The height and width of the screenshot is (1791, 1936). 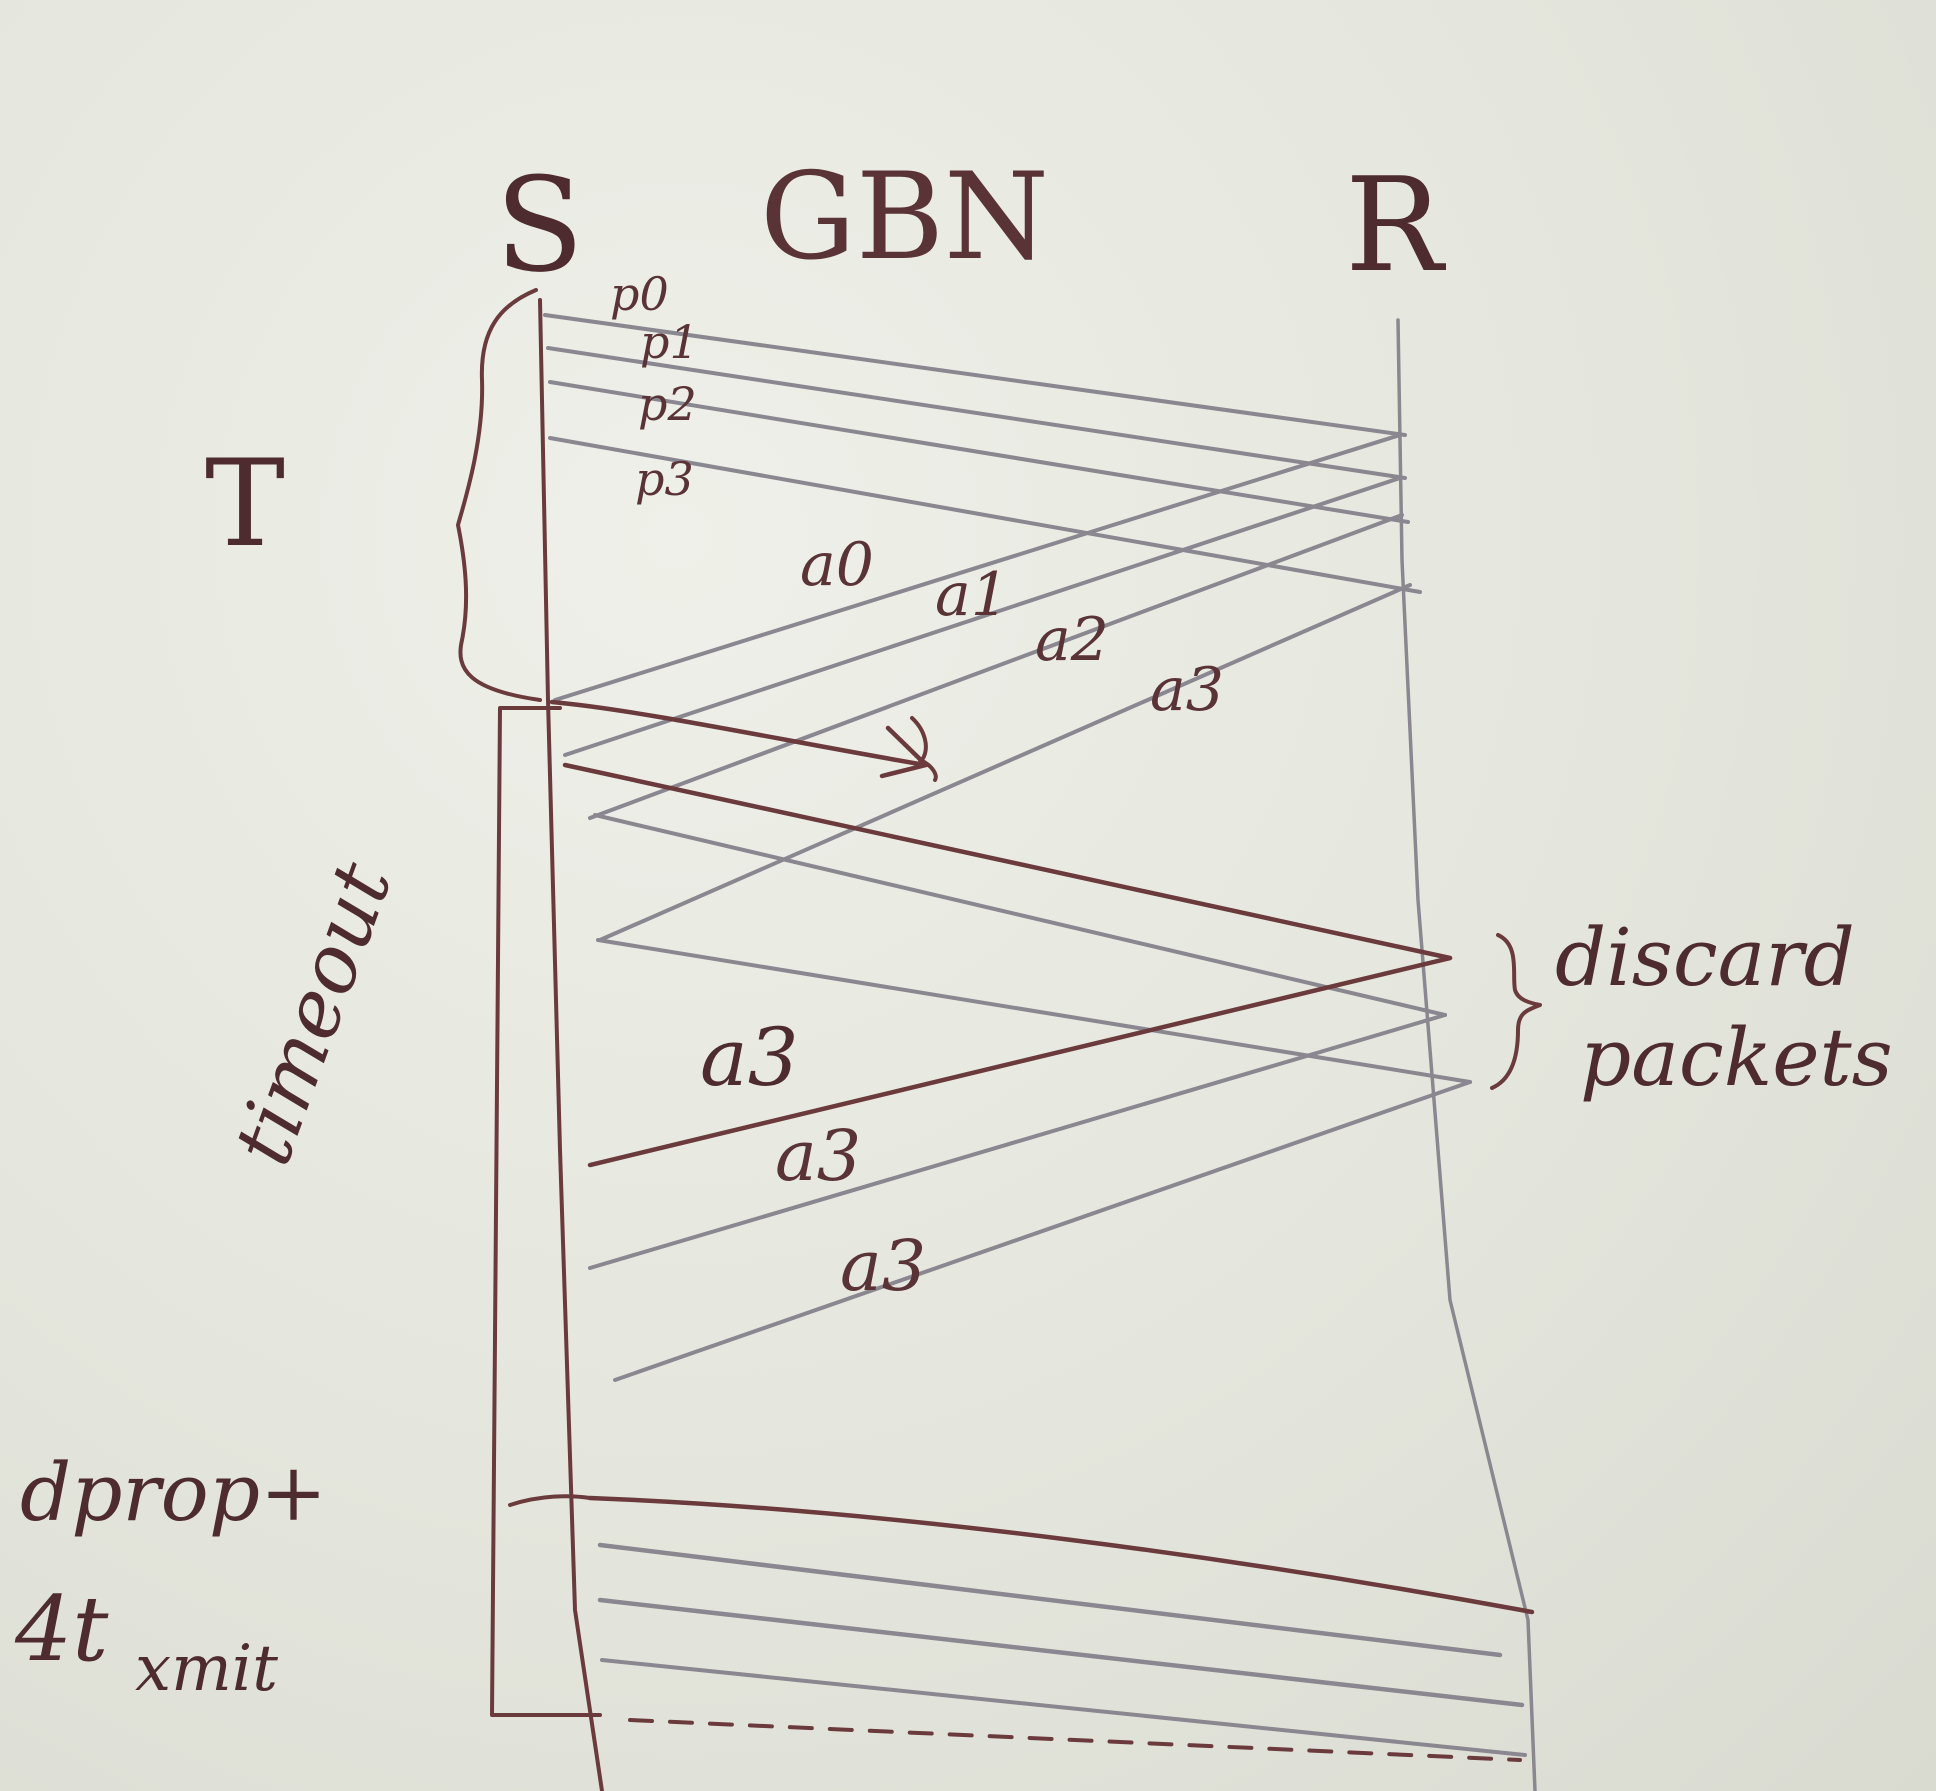 I want to click on interval-label: T, so click(x=245, y=504).